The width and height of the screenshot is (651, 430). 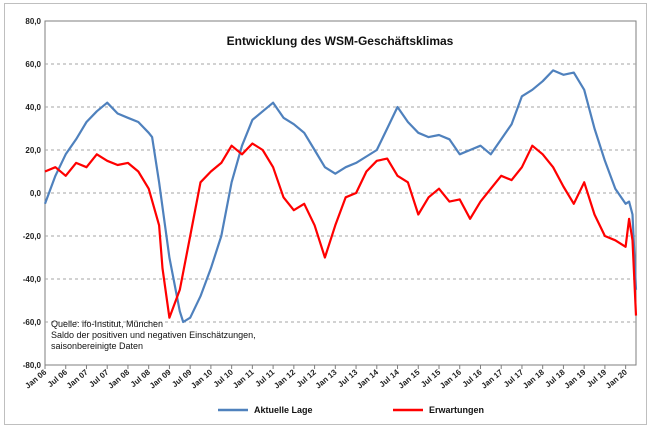 What do you see at coordinates (160, 378) in the screenshot?
I see `x-tick-label: Jan 09` at bounding box center [160, 378].